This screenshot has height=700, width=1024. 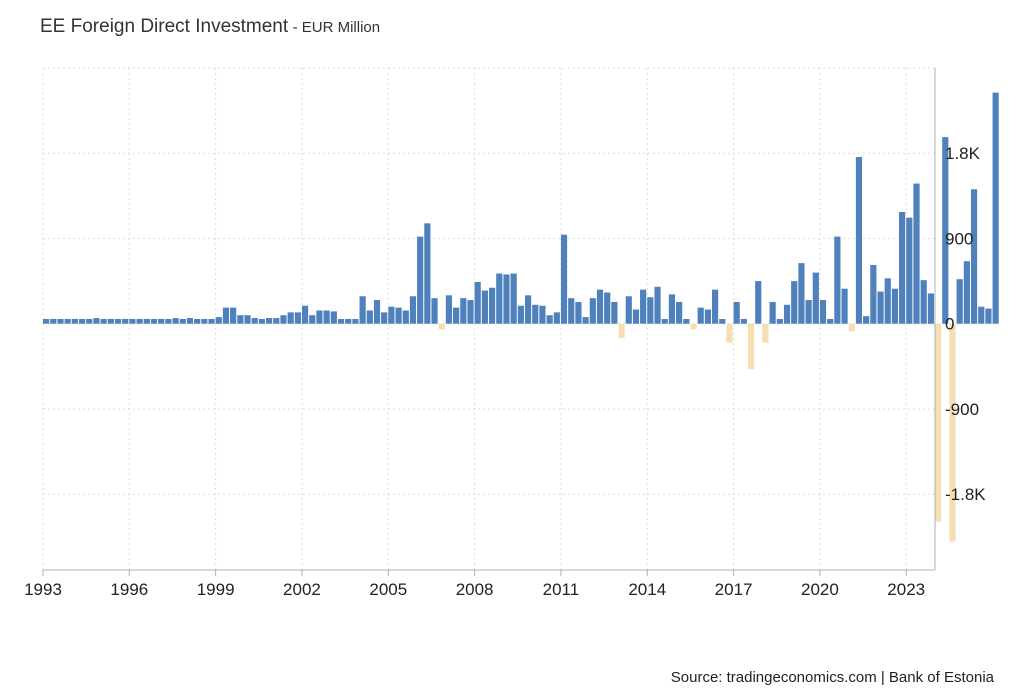 What do you see at coordinates (216, 589) in the screenshot?
I see `x-tick-label: 1999` at bounding box center [216, 589].